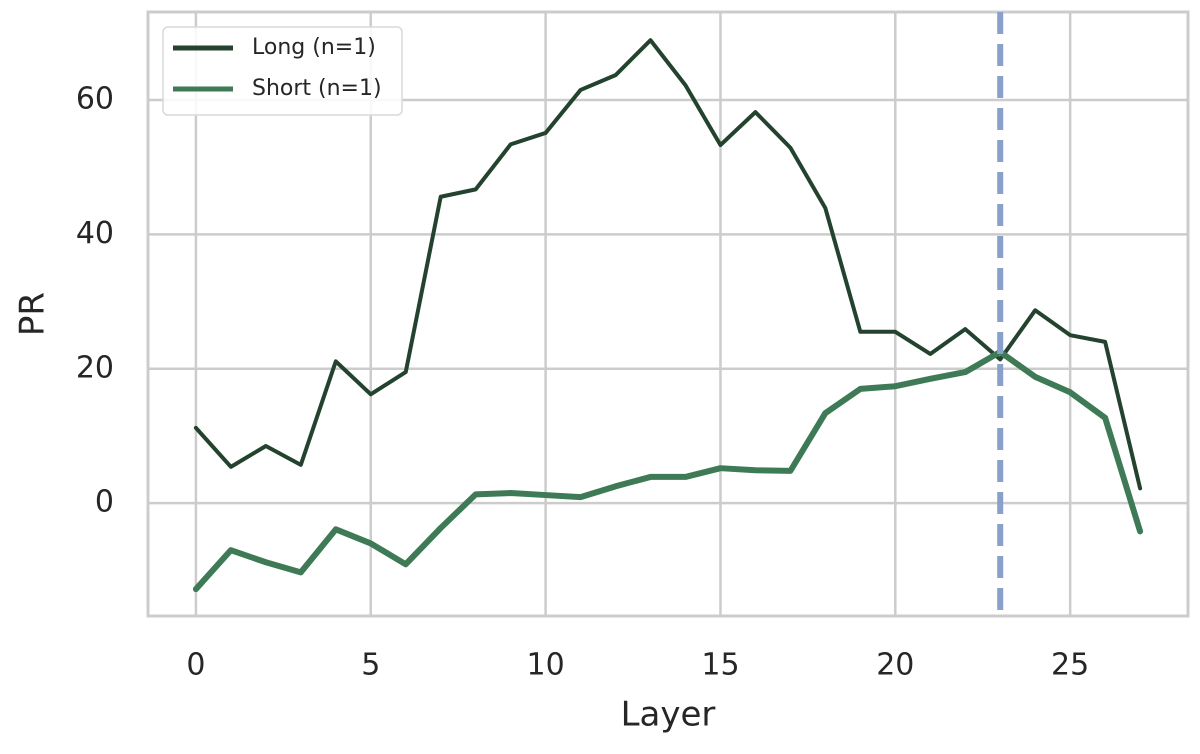 The image size is (1200, 754). What do you see at coordinates (668, 715) in the screenshot?
I see `x-axis-label: Layer` at bounding box center [668, 715].